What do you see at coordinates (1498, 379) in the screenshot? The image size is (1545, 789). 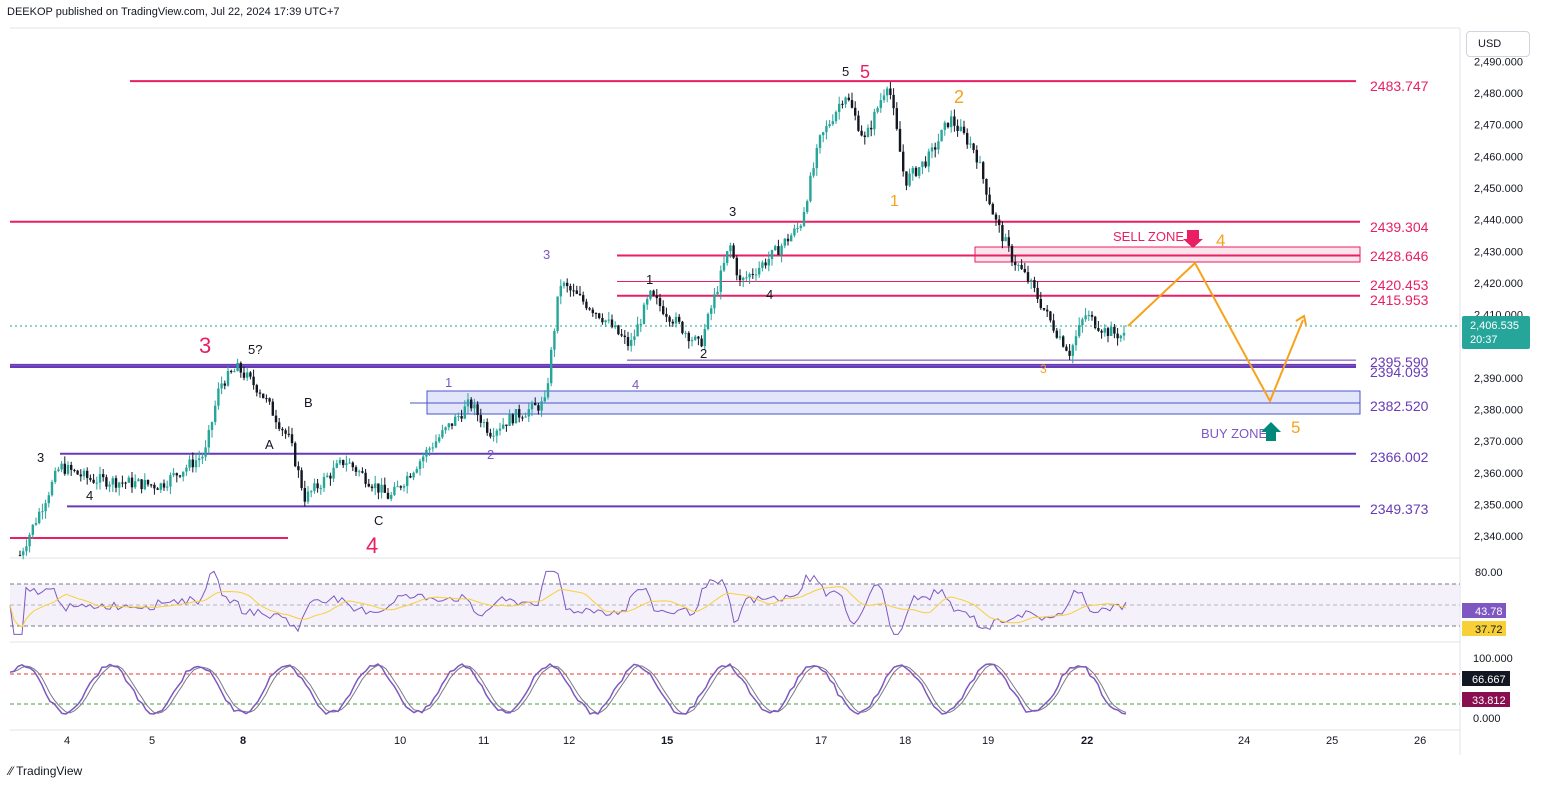 I see `price-tick-label: 2,390.000` at bounding box center [1498, 379].